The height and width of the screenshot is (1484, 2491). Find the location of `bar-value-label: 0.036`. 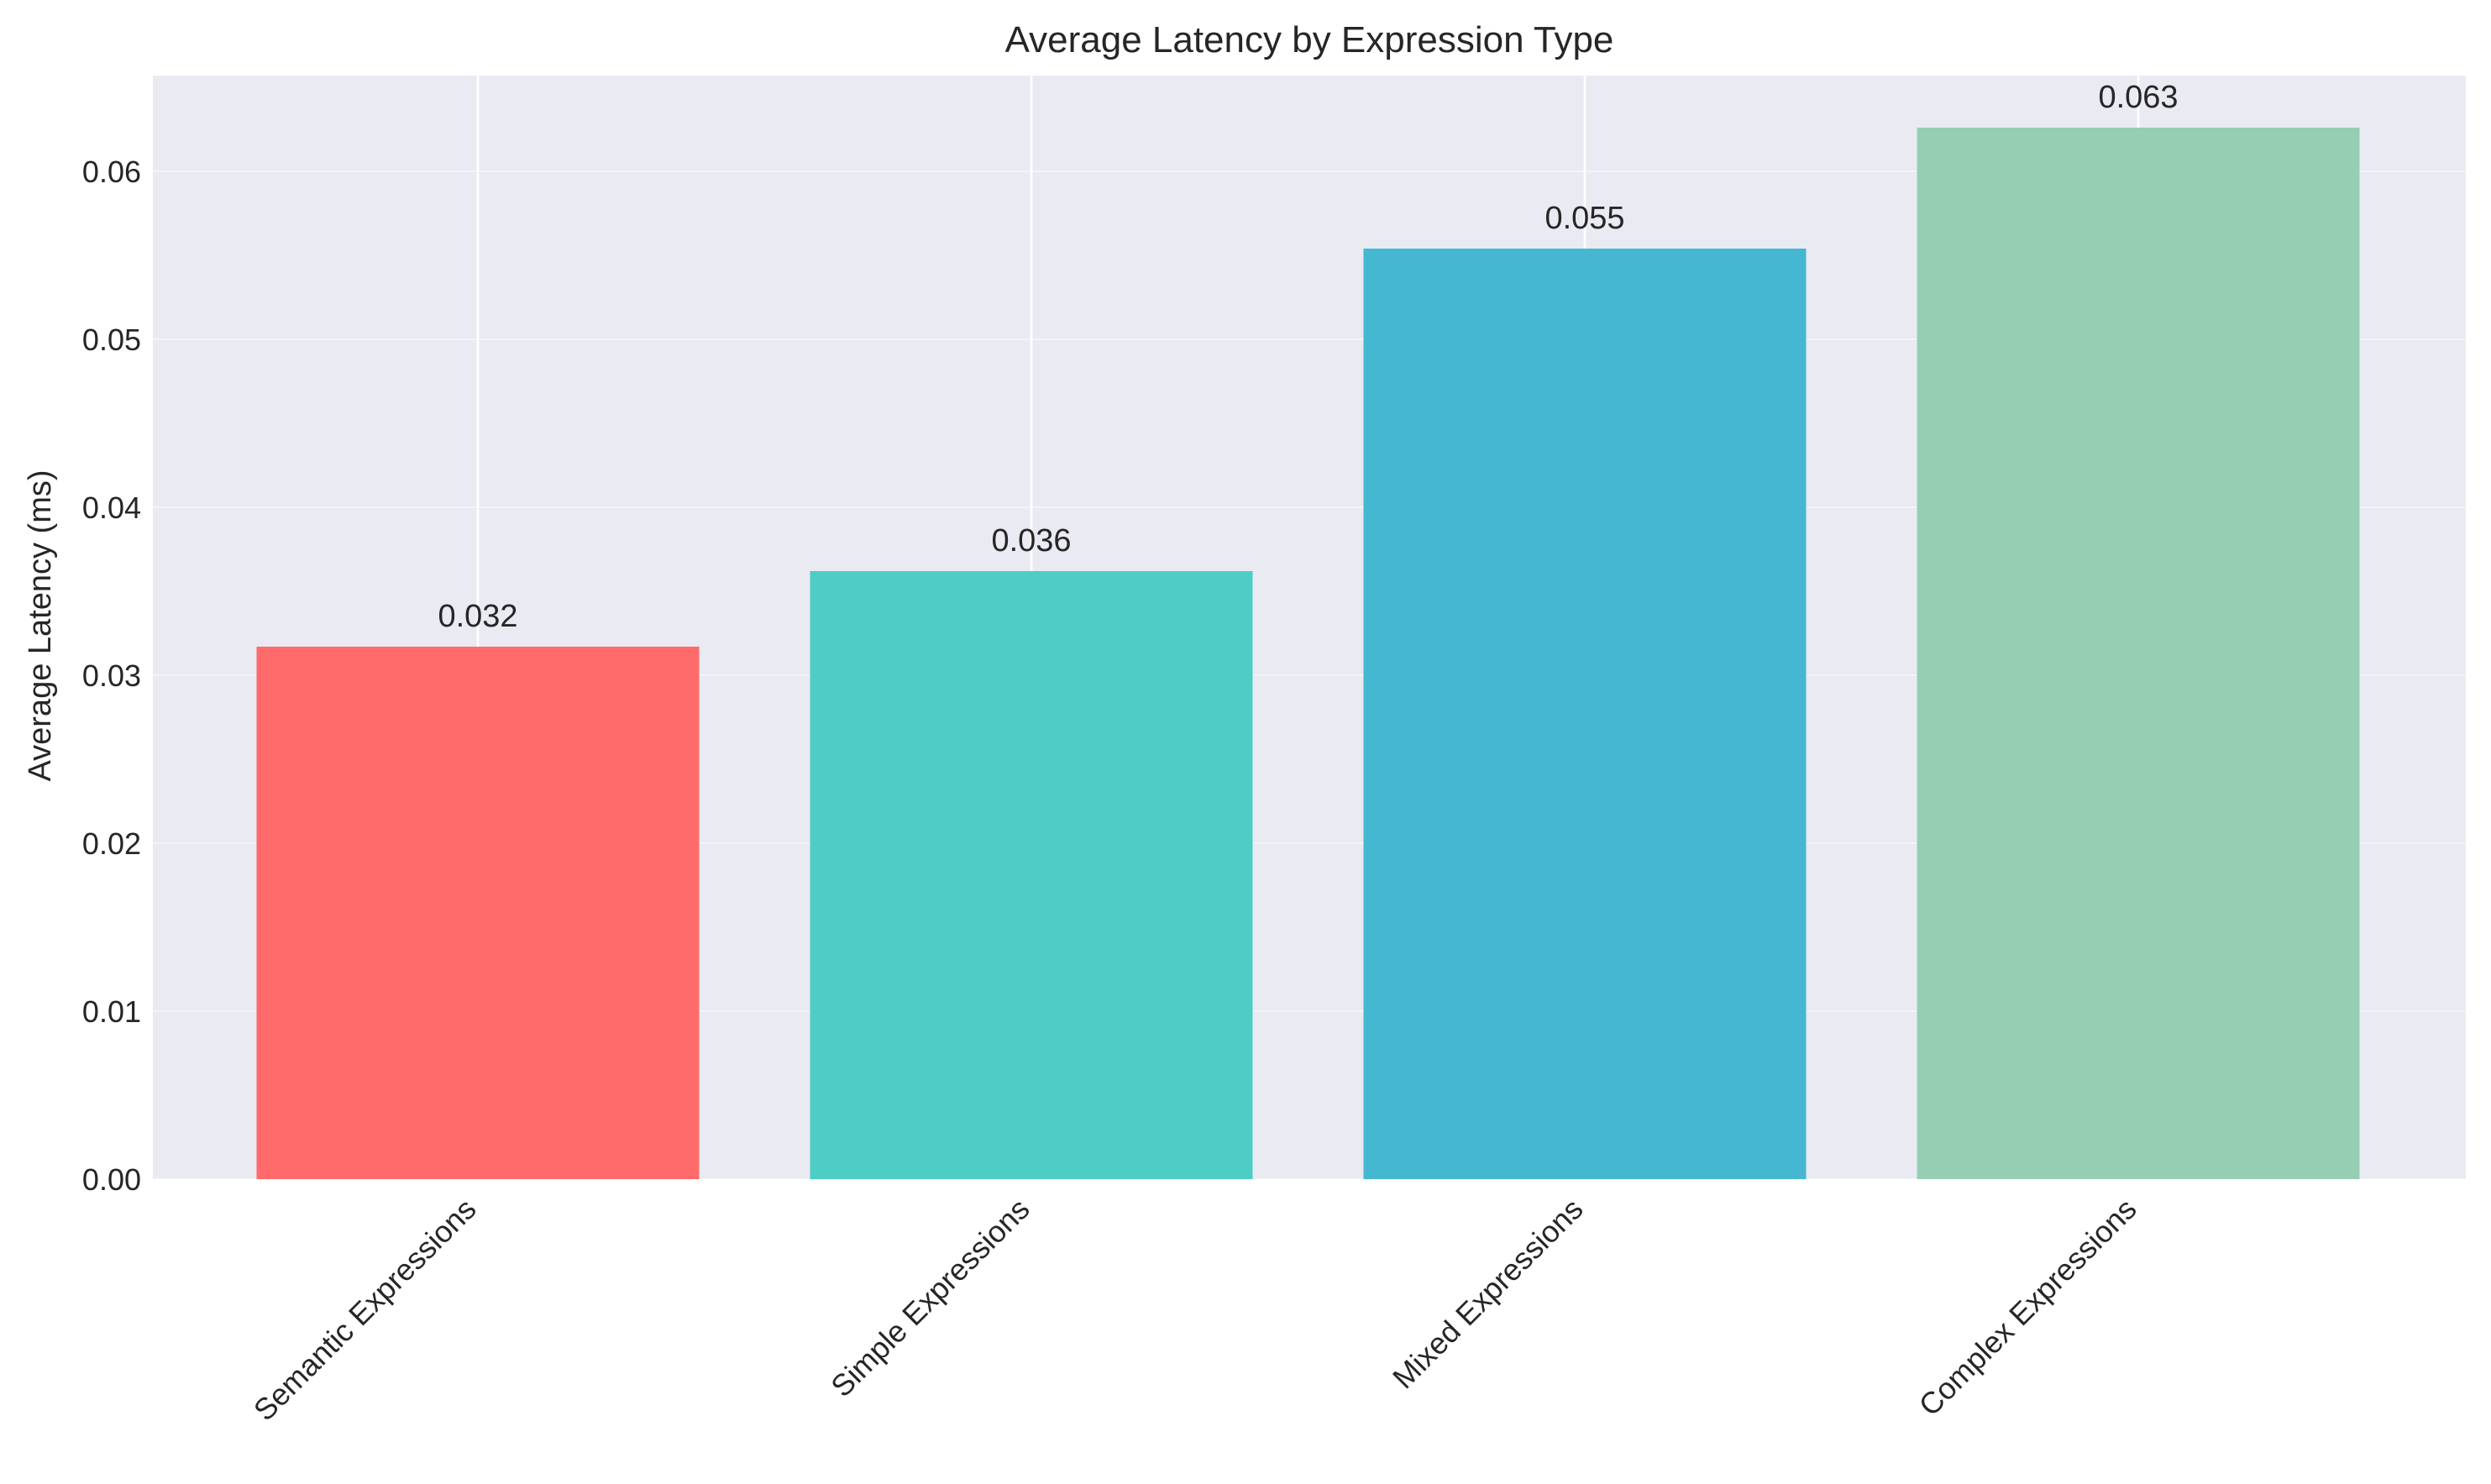

bar-value-label: 0.036 is located at coordinates (1031, 540).